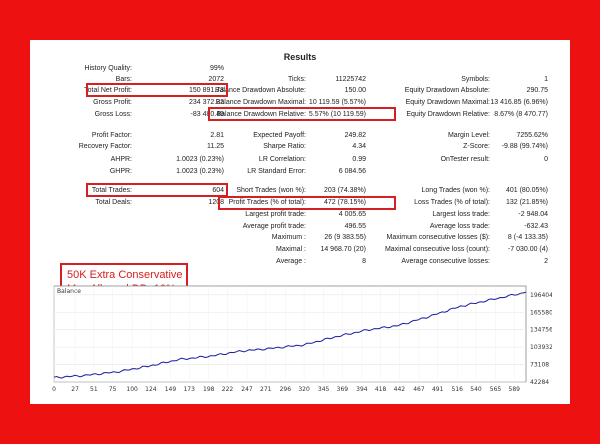 Image resolution: width=600 pixels, height=444 pixels. I want to click on col1-value: 2072, so click(216, 79).